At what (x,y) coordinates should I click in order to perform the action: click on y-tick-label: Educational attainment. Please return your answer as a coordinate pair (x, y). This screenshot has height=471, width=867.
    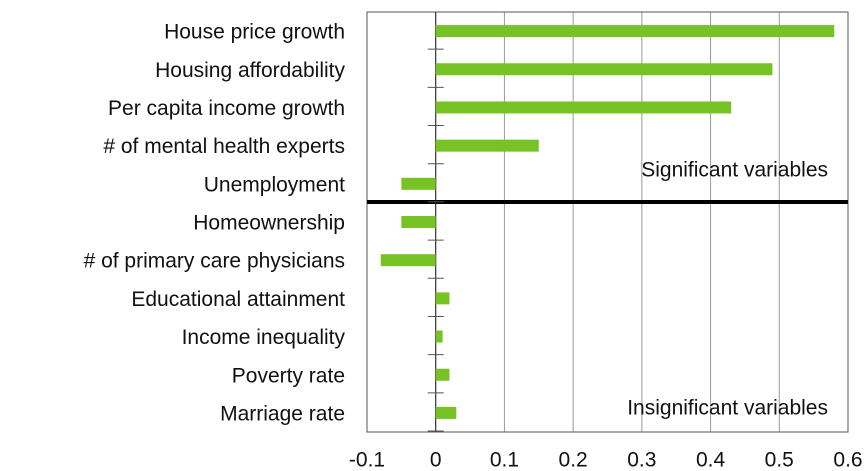
    Looking at the image, I should click on (238, 299).